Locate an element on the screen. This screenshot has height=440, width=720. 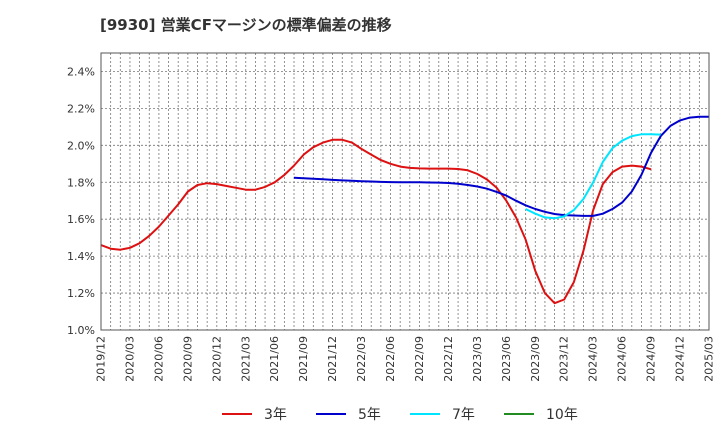
chart-title: [9930] 営業CFマージンの標準偏差の推移 is located at coordinates (246, 25).